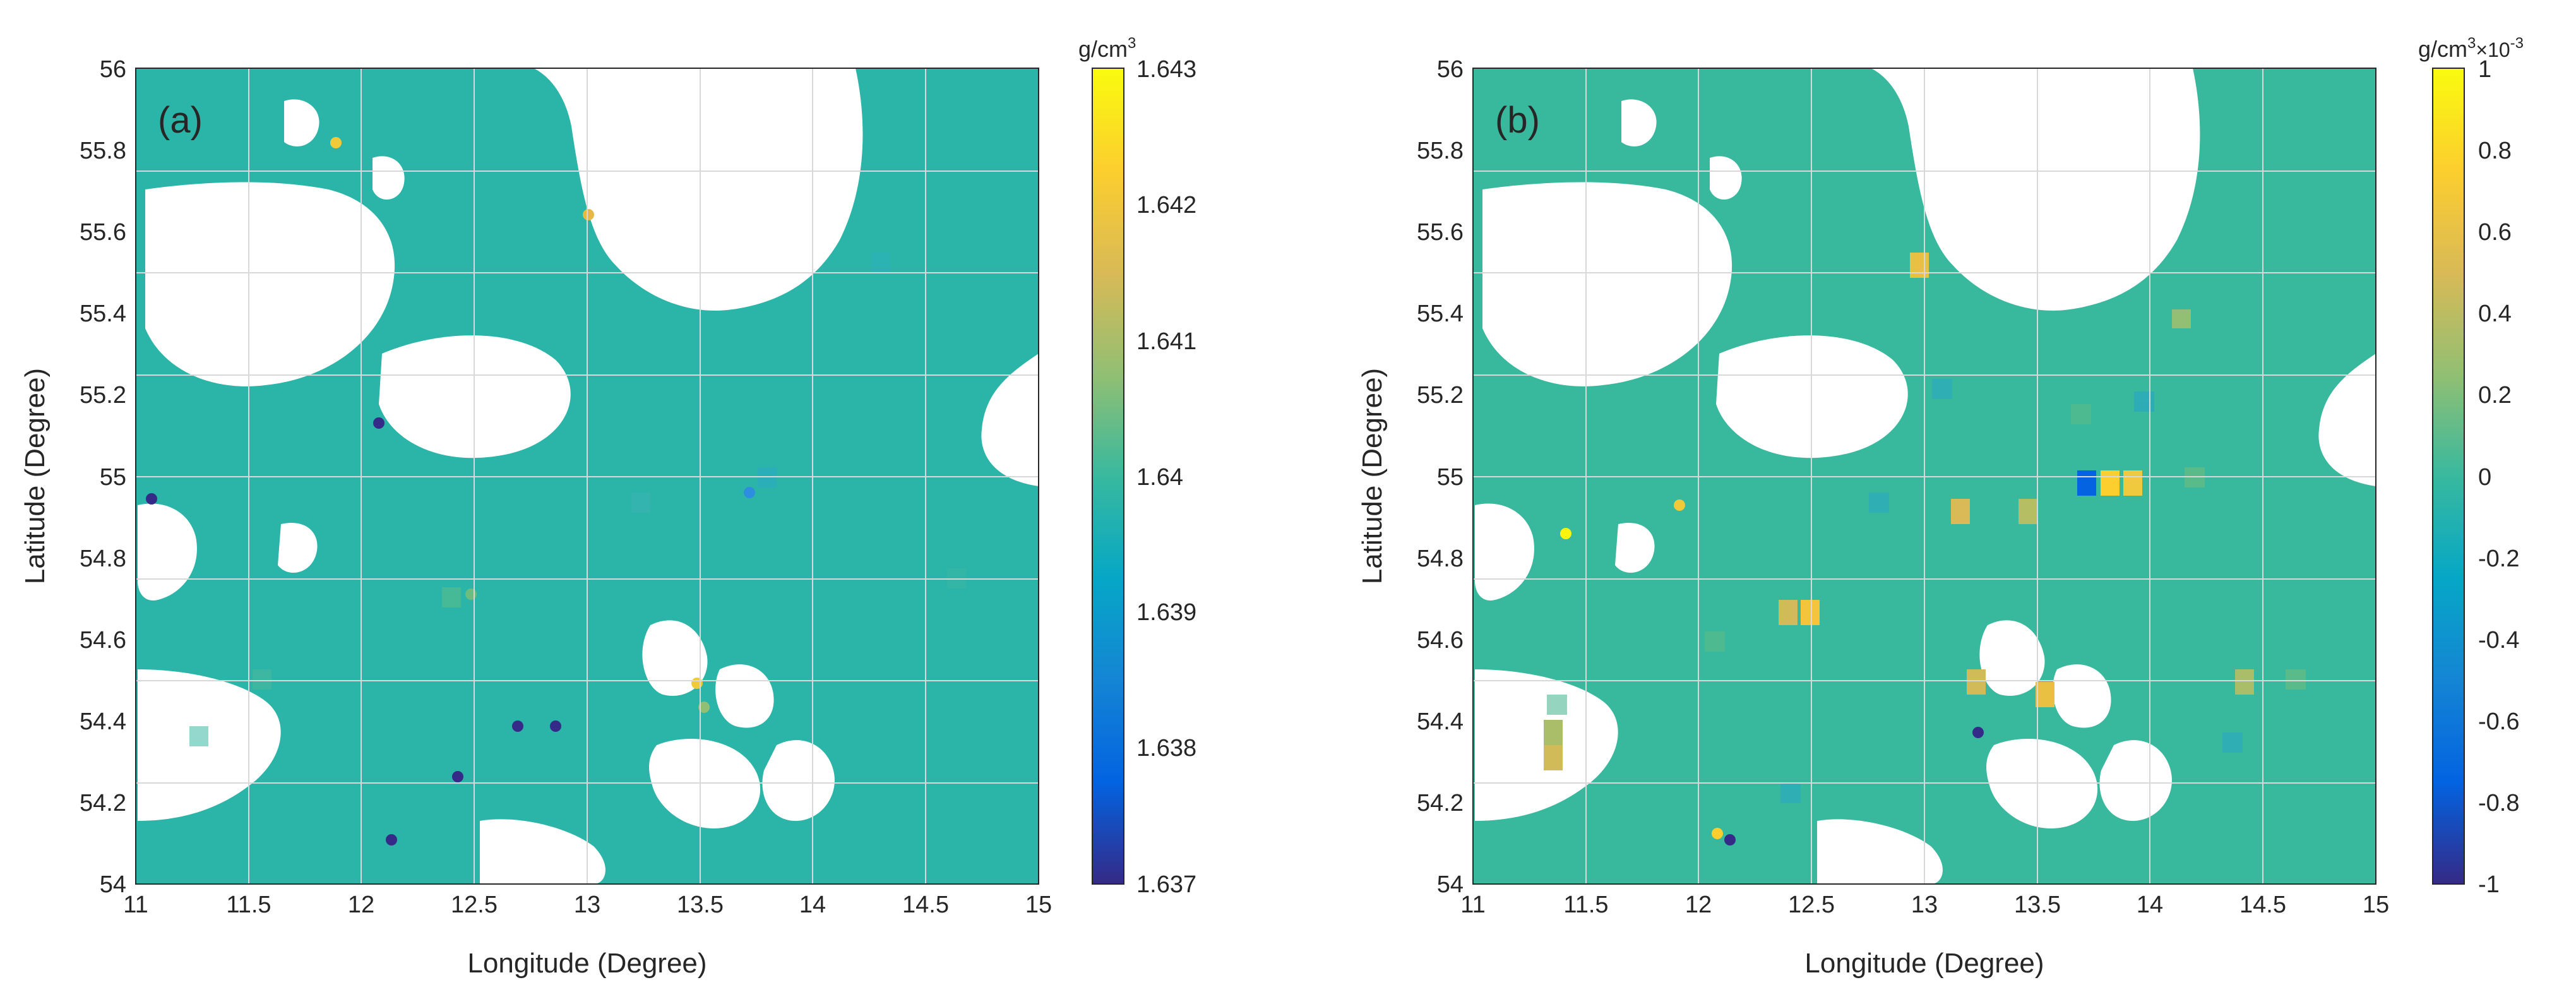 The image size is (2576, 992). I want to click on colorbar-tick-label: -1, so click(2489, 884).